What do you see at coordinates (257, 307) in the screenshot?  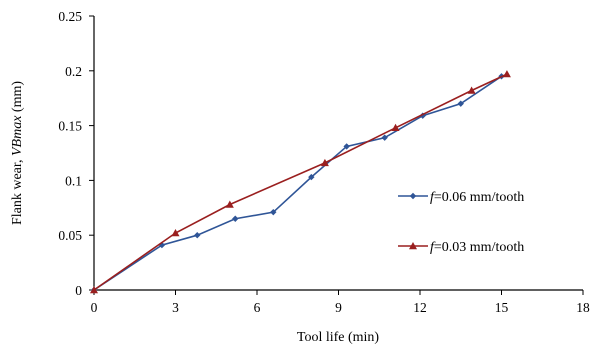 I see `x-tick-label: 6` at bounding box center [257, 307].